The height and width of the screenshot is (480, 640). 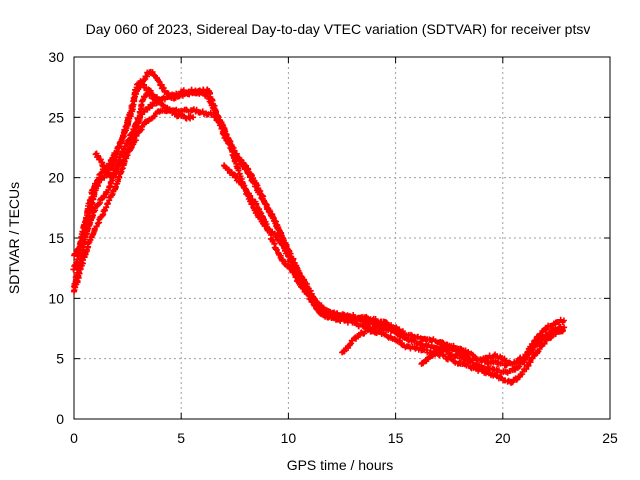 What do you see at coordinates (181, 438) in the screenshot?
I see `x-tick-label: 5` at bounding box center [181, 438].